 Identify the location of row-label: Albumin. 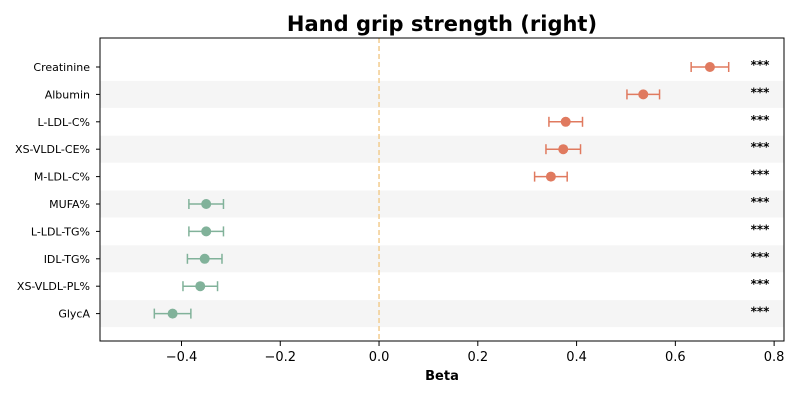
(67, 94).